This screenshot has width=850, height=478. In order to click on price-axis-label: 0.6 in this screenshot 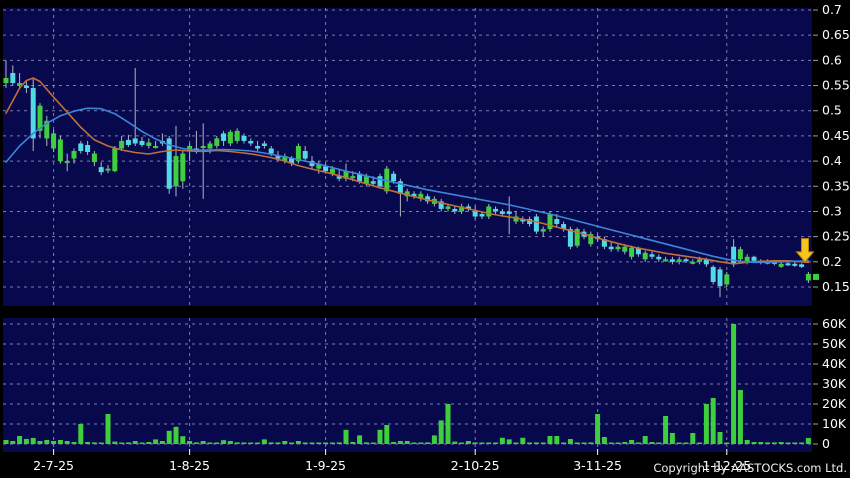, I will do `click(832, 59)`.